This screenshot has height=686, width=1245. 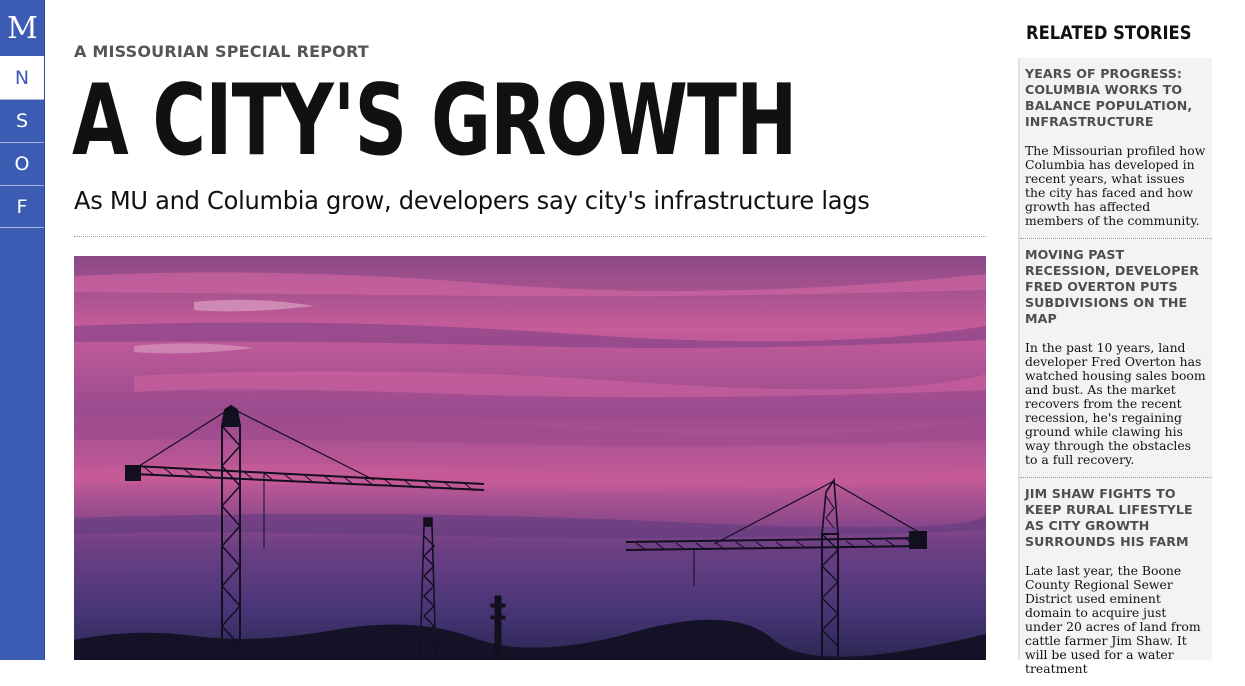 What do you see at coordinates (434, 121) in the screenshot?
I see `page-title: A CITY'S GROWTH` at bounding box center [434, 121].